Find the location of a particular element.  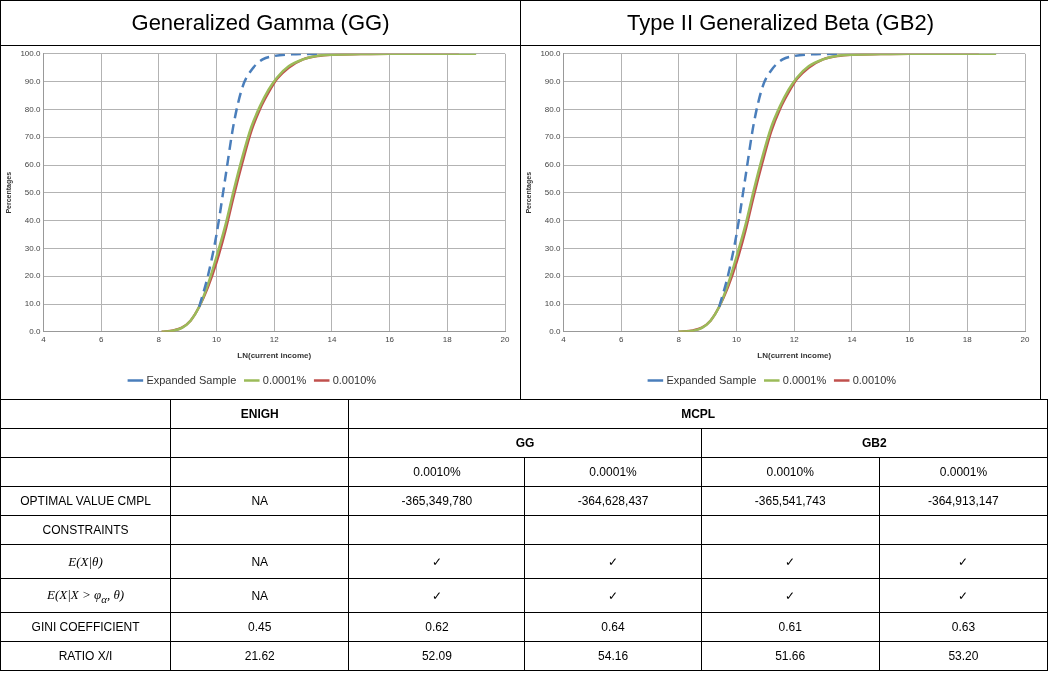

text: 53.20 is located at coordinates (963, 656).